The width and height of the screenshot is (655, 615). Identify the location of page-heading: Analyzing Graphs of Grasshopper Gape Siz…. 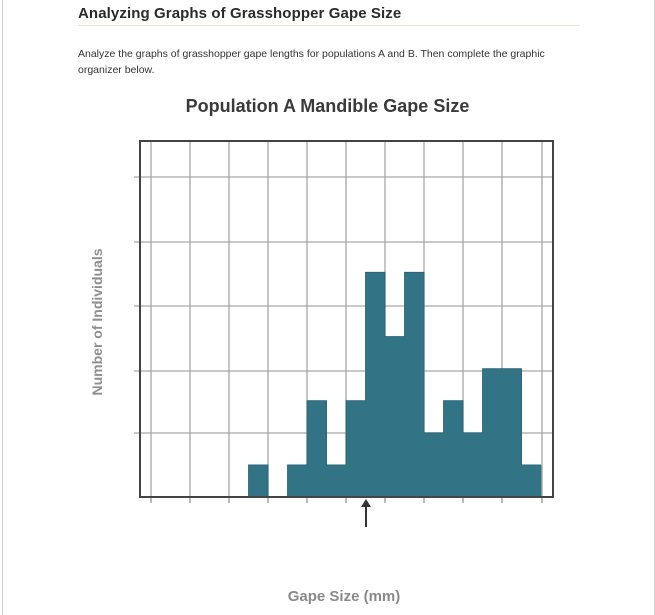
(240, 13).